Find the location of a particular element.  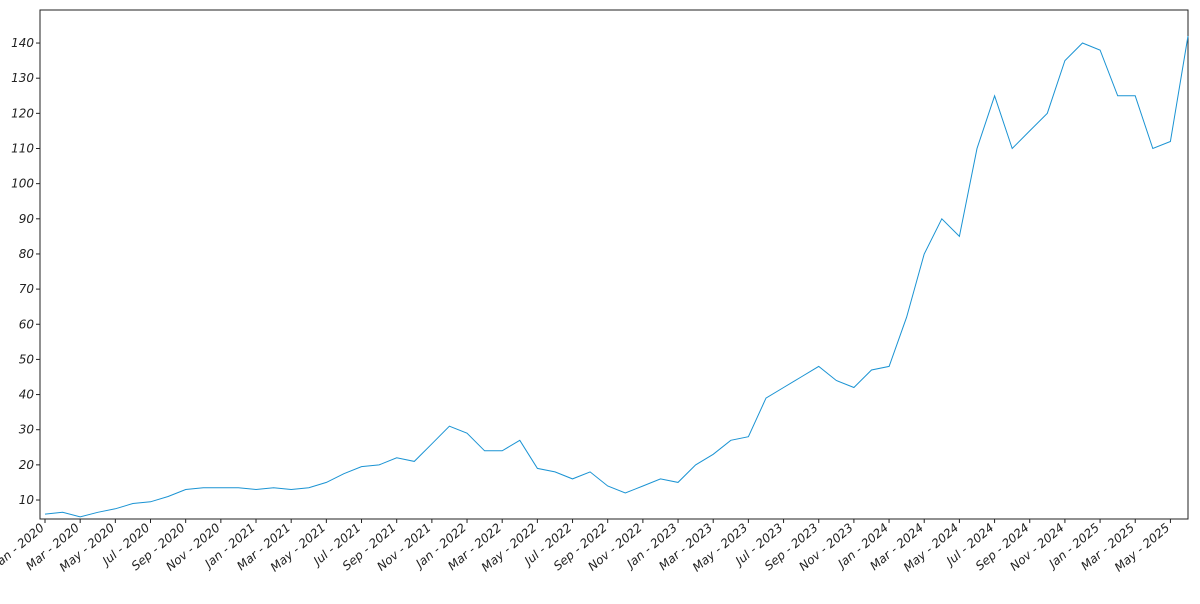

y-tick-label: 20 is located at coordinates (27, 465).